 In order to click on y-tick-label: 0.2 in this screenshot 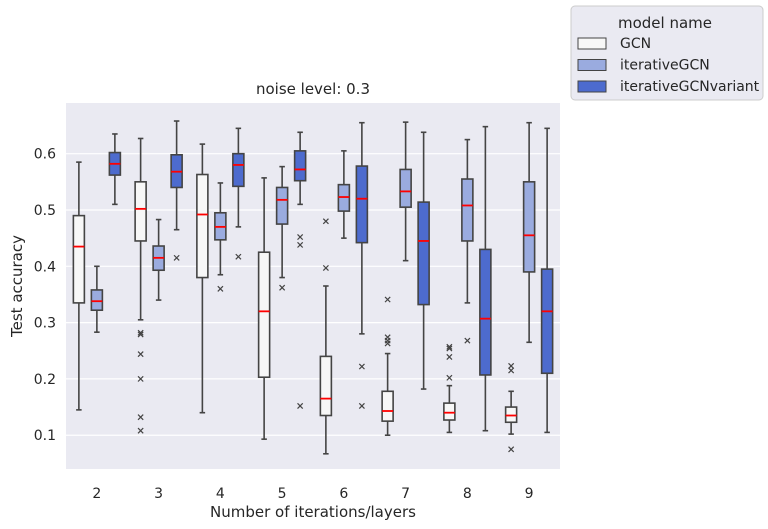, I will do `click(45, 380)`.